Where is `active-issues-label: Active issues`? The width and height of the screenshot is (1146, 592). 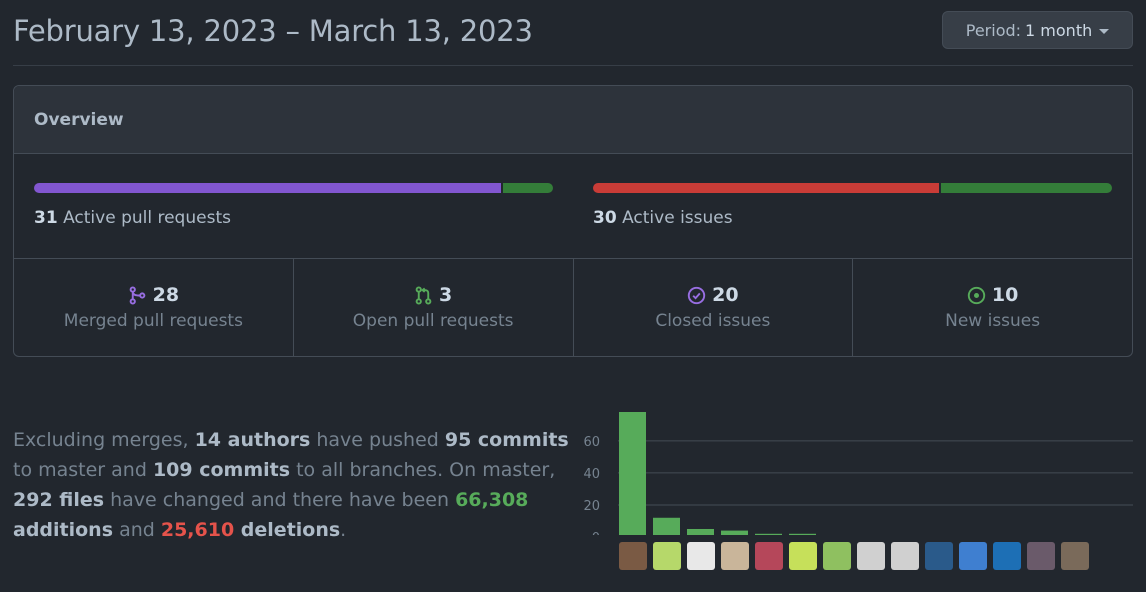
active-issues-label: Active issues is located at coordinates (677, 218).